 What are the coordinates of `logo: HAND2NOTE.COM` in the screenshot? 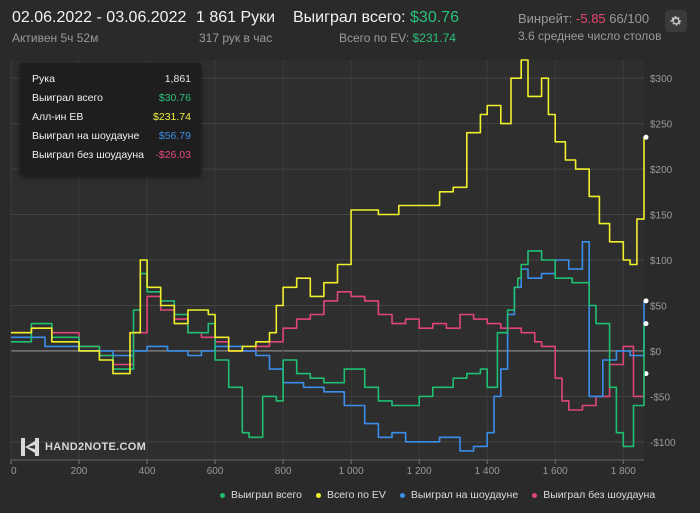 It's located at (83, 447).